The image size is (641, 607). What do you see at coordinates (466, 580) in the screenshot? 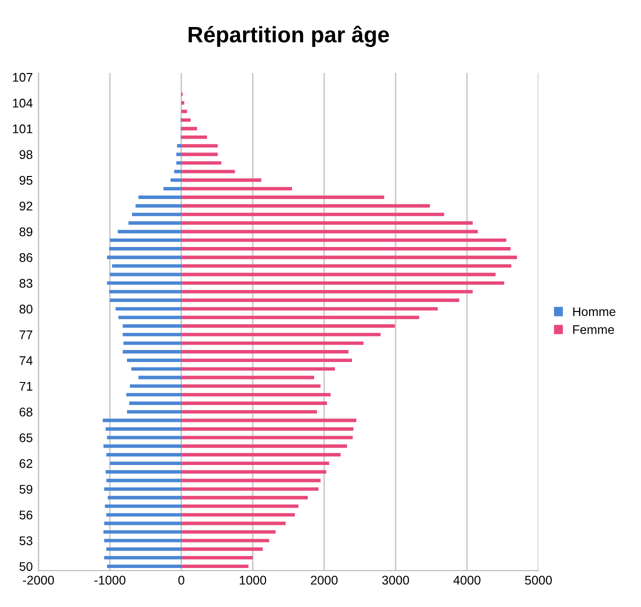
I see `x-tick-label: 4000` at bounding box center [466, 580].